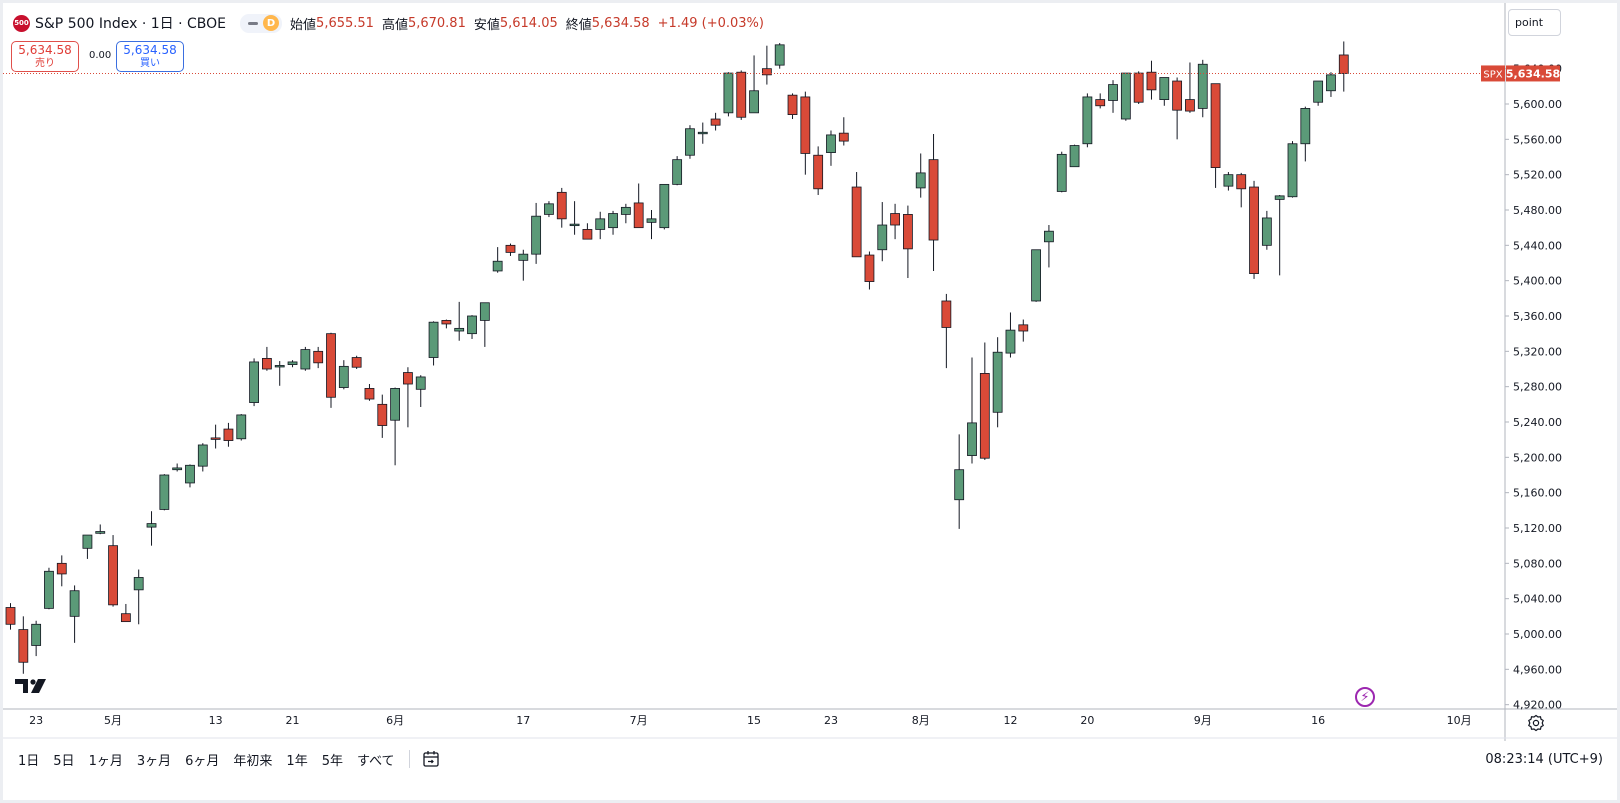 The image size is (1620, 803). What do you see at coordinates (1533, 73) in the screenshot?
I see `last-price-tag-label: 5,634.58` at bounding box center [1533, 73].